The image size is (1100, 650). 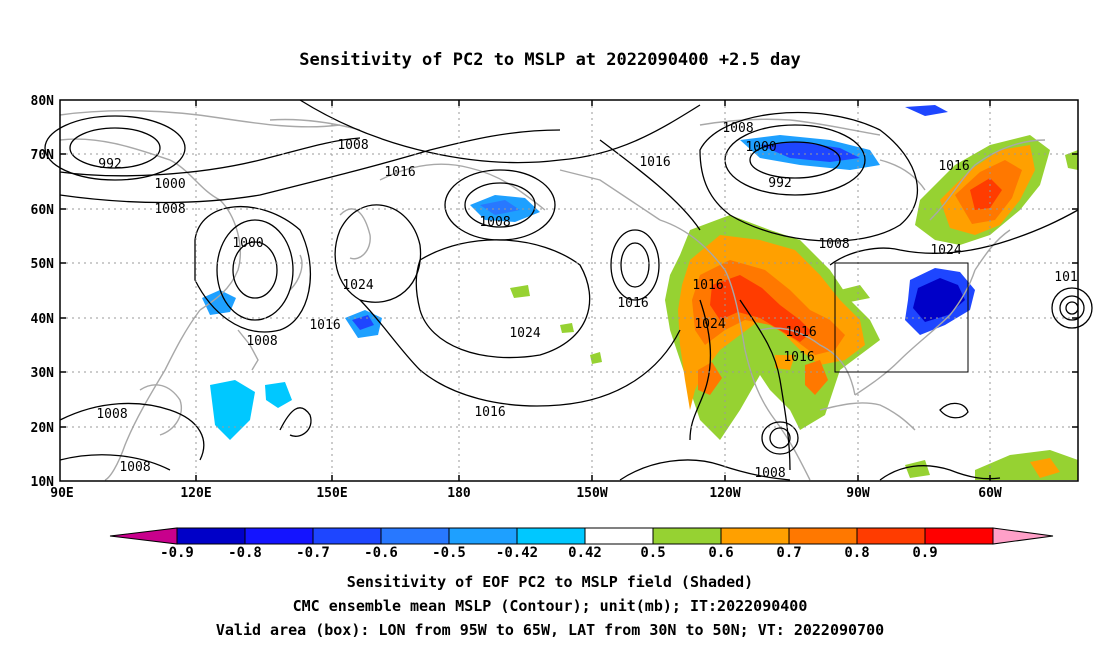 I want to click on colorbar-label: -0.7, so click(x=313, y=553).